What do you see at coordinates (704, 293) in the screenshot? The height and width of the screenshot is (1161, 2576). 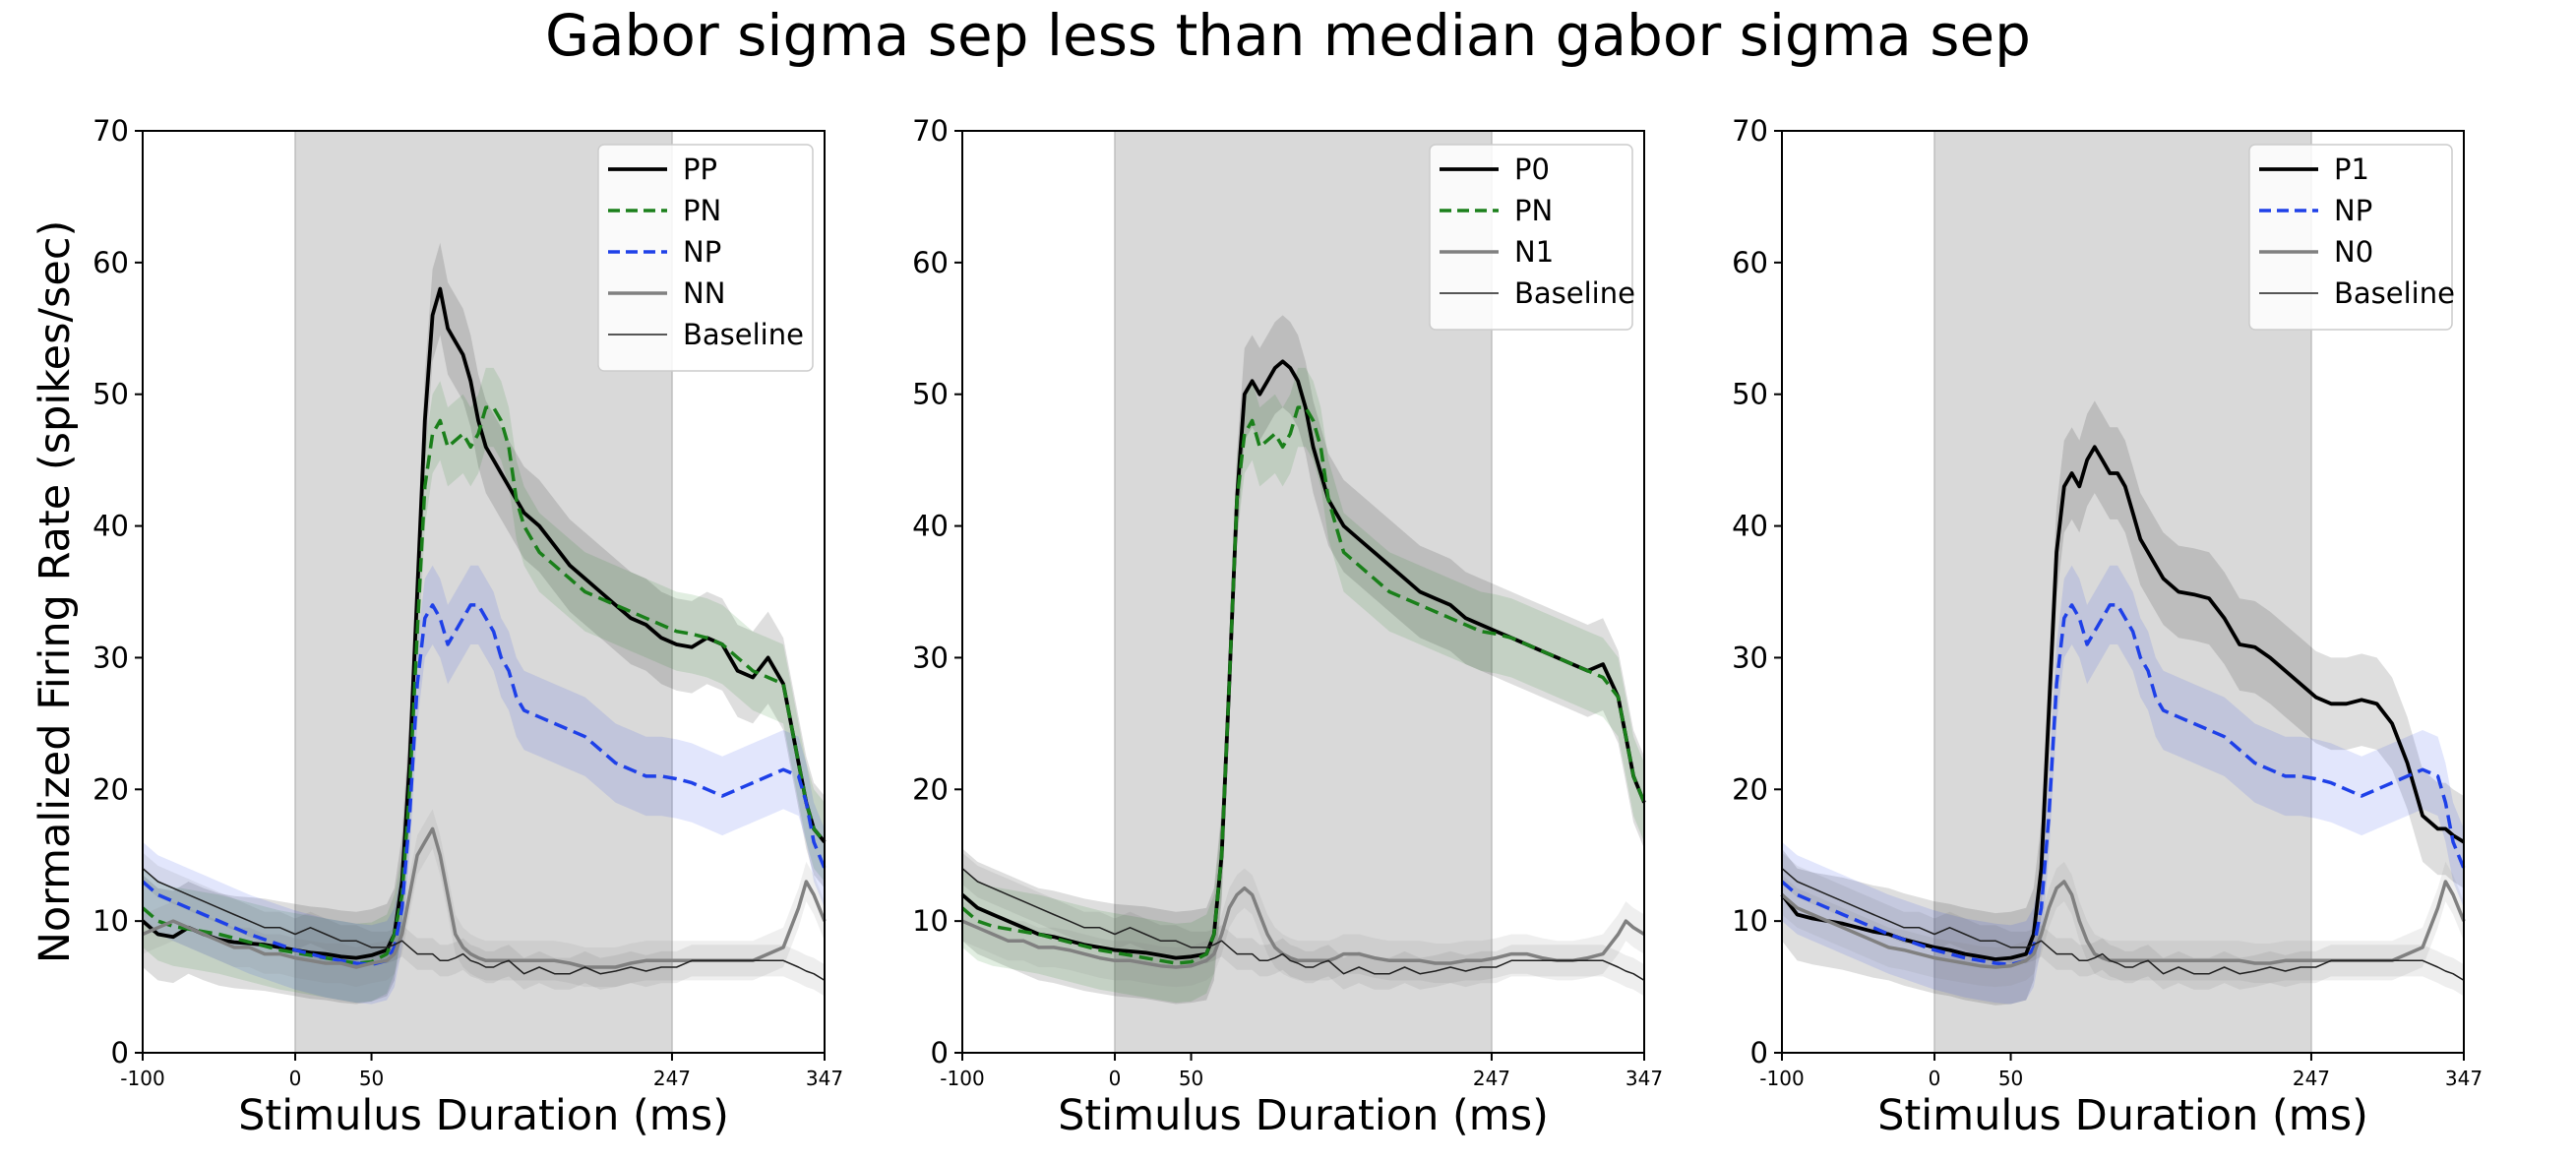 I see `legend-label-nn: NN` at bounding box center [704, 293].